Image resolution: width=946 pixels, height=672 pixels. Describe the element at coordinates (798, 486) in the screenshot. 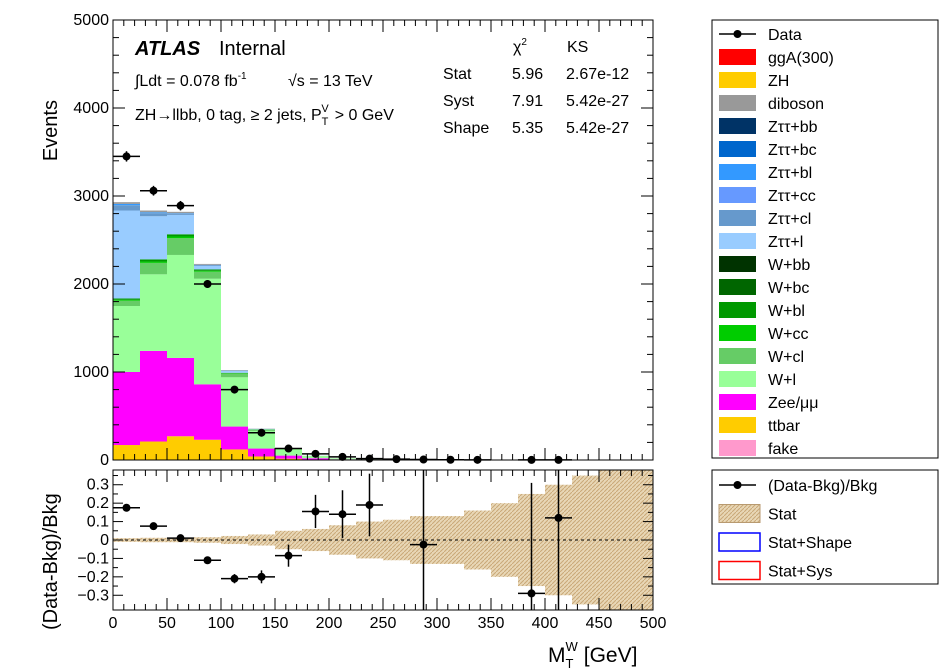

I see `legend-entry-data: (Data-Bkg)/Bkg` at that location.